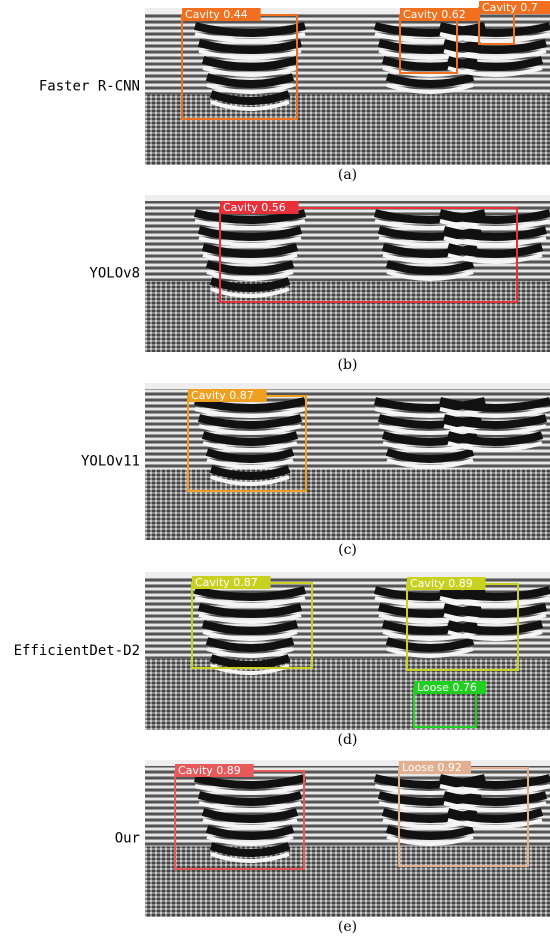 Image resolution: width=550 pixels, height=941 pixels. I want to click on method-label: Faster R-CNN, so click(89, 87).